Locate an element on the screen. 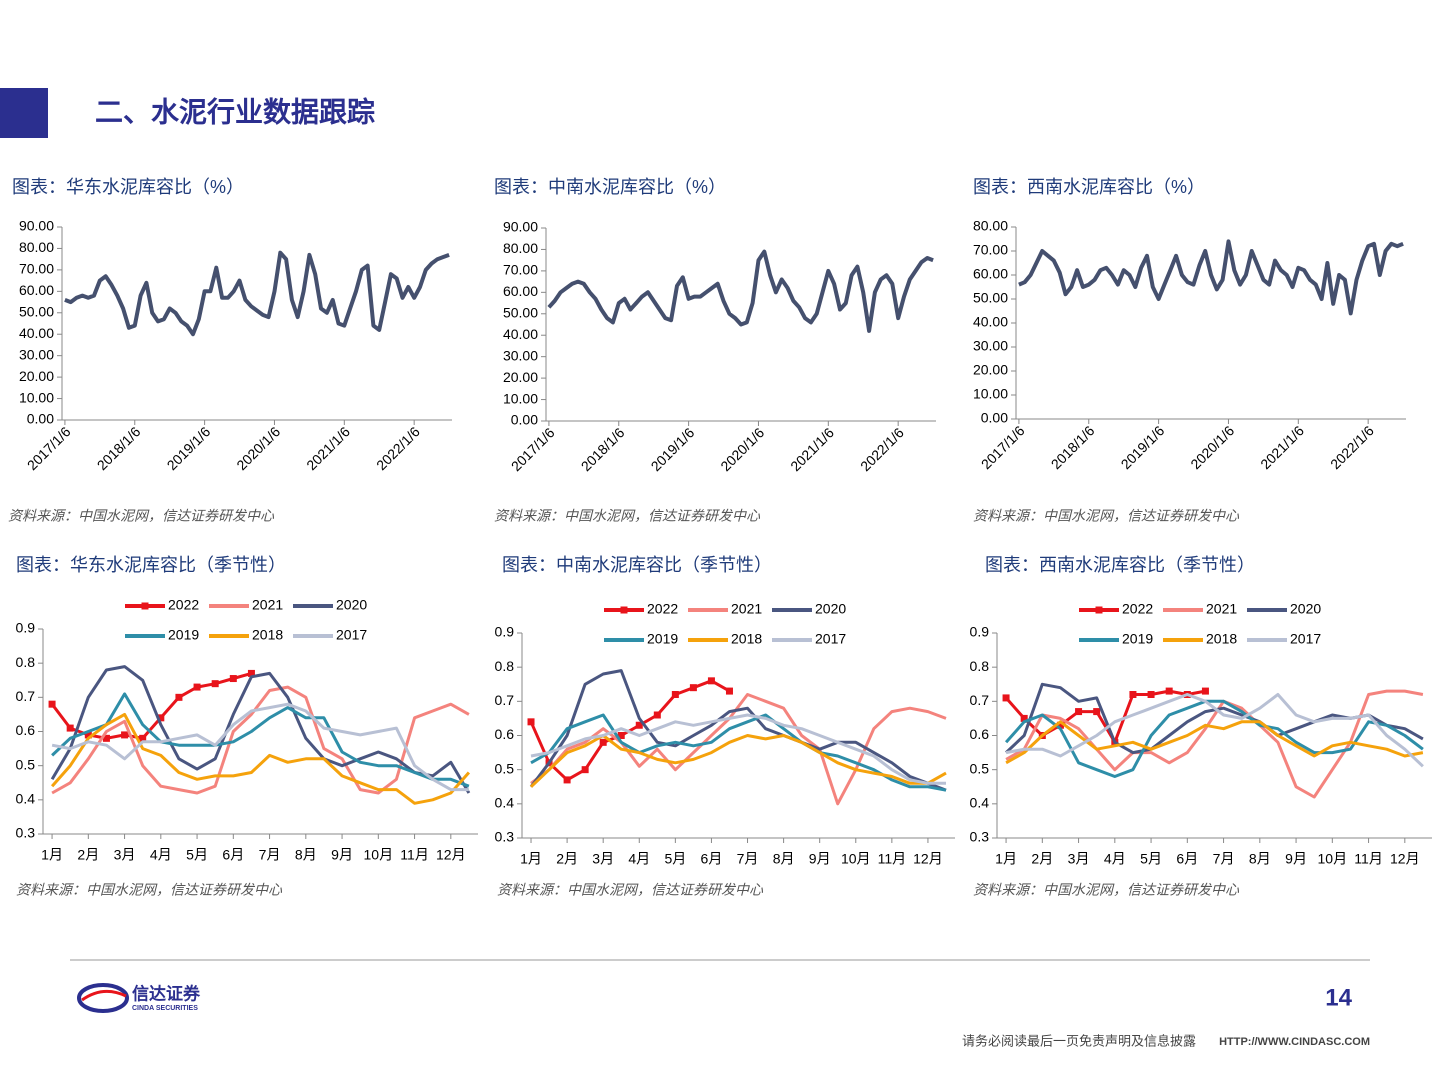 Image resolution: width=1440 pixels, height=1080 pixels. y-tick-label: 50.00 is located at coordinates (990, 298).